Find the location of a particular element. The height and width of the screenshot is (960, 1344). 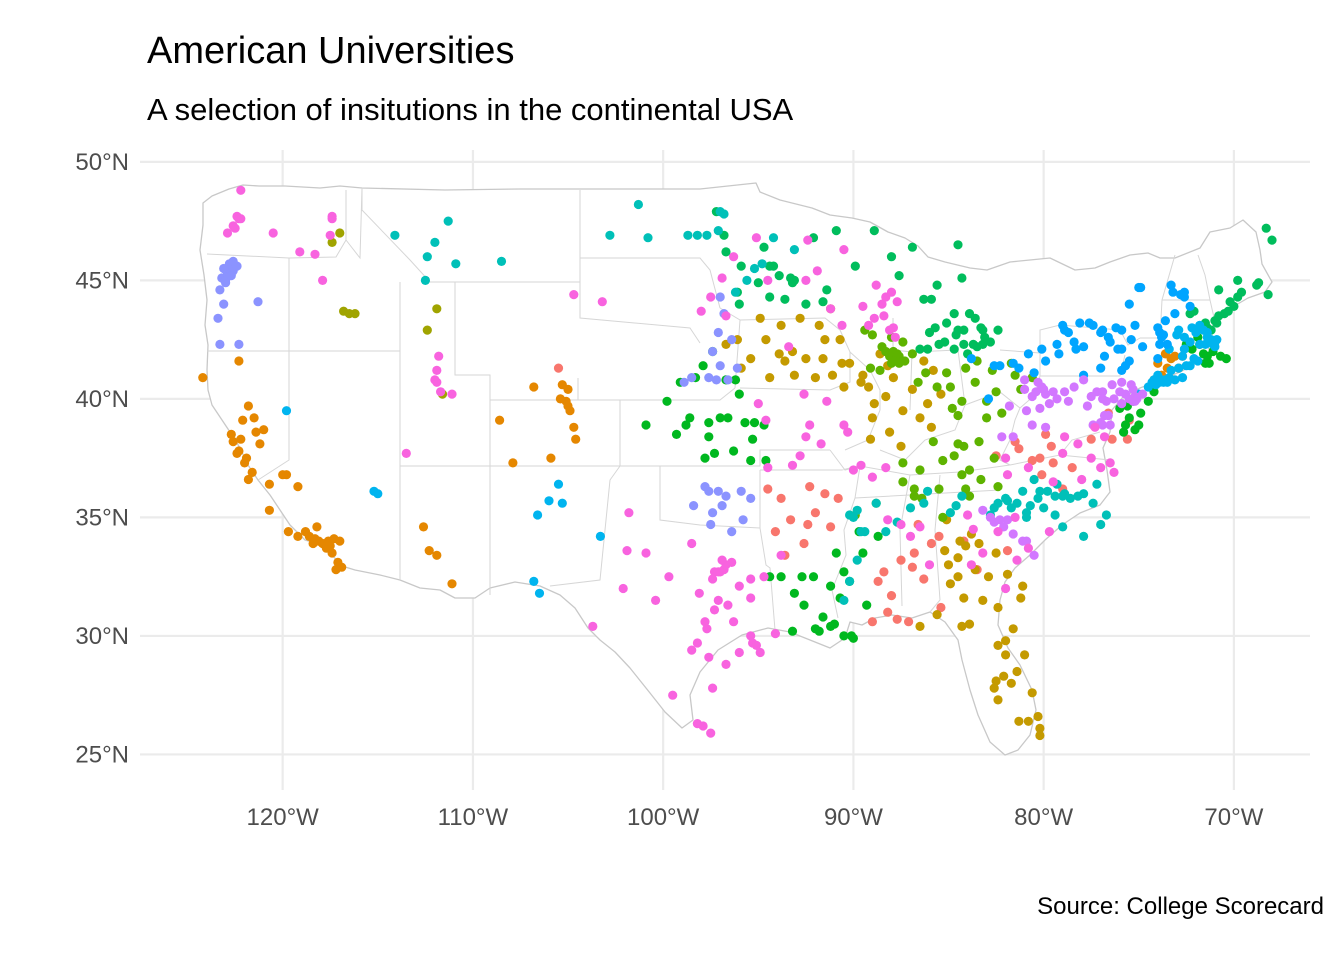

y-axis-ticks: 50°N 45°N 40°N 35°N 30°N 25°N is located at coordinates (102, 459).